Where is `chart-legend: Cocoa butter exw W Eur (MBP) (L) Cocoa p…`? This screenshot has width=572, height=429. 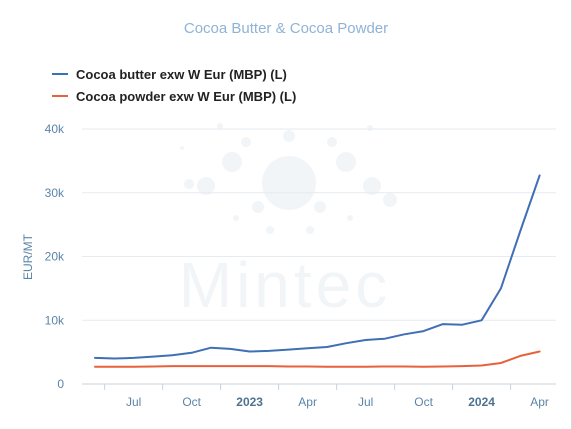 chart-legend: Cocoa butter exw W Eur (MBP) (L) Cocoa p… is located at coordinates (174, 85).